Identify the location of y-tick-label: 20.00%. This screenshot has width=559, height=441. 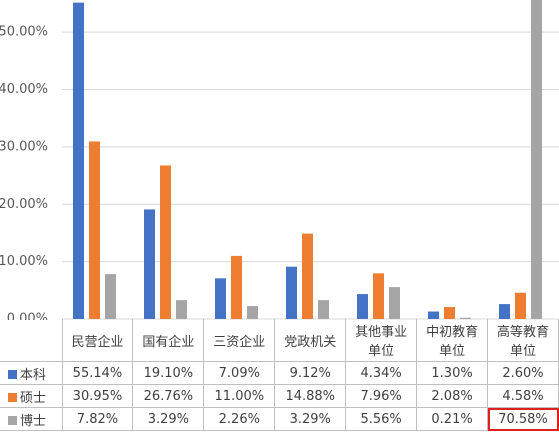
(24, 204).